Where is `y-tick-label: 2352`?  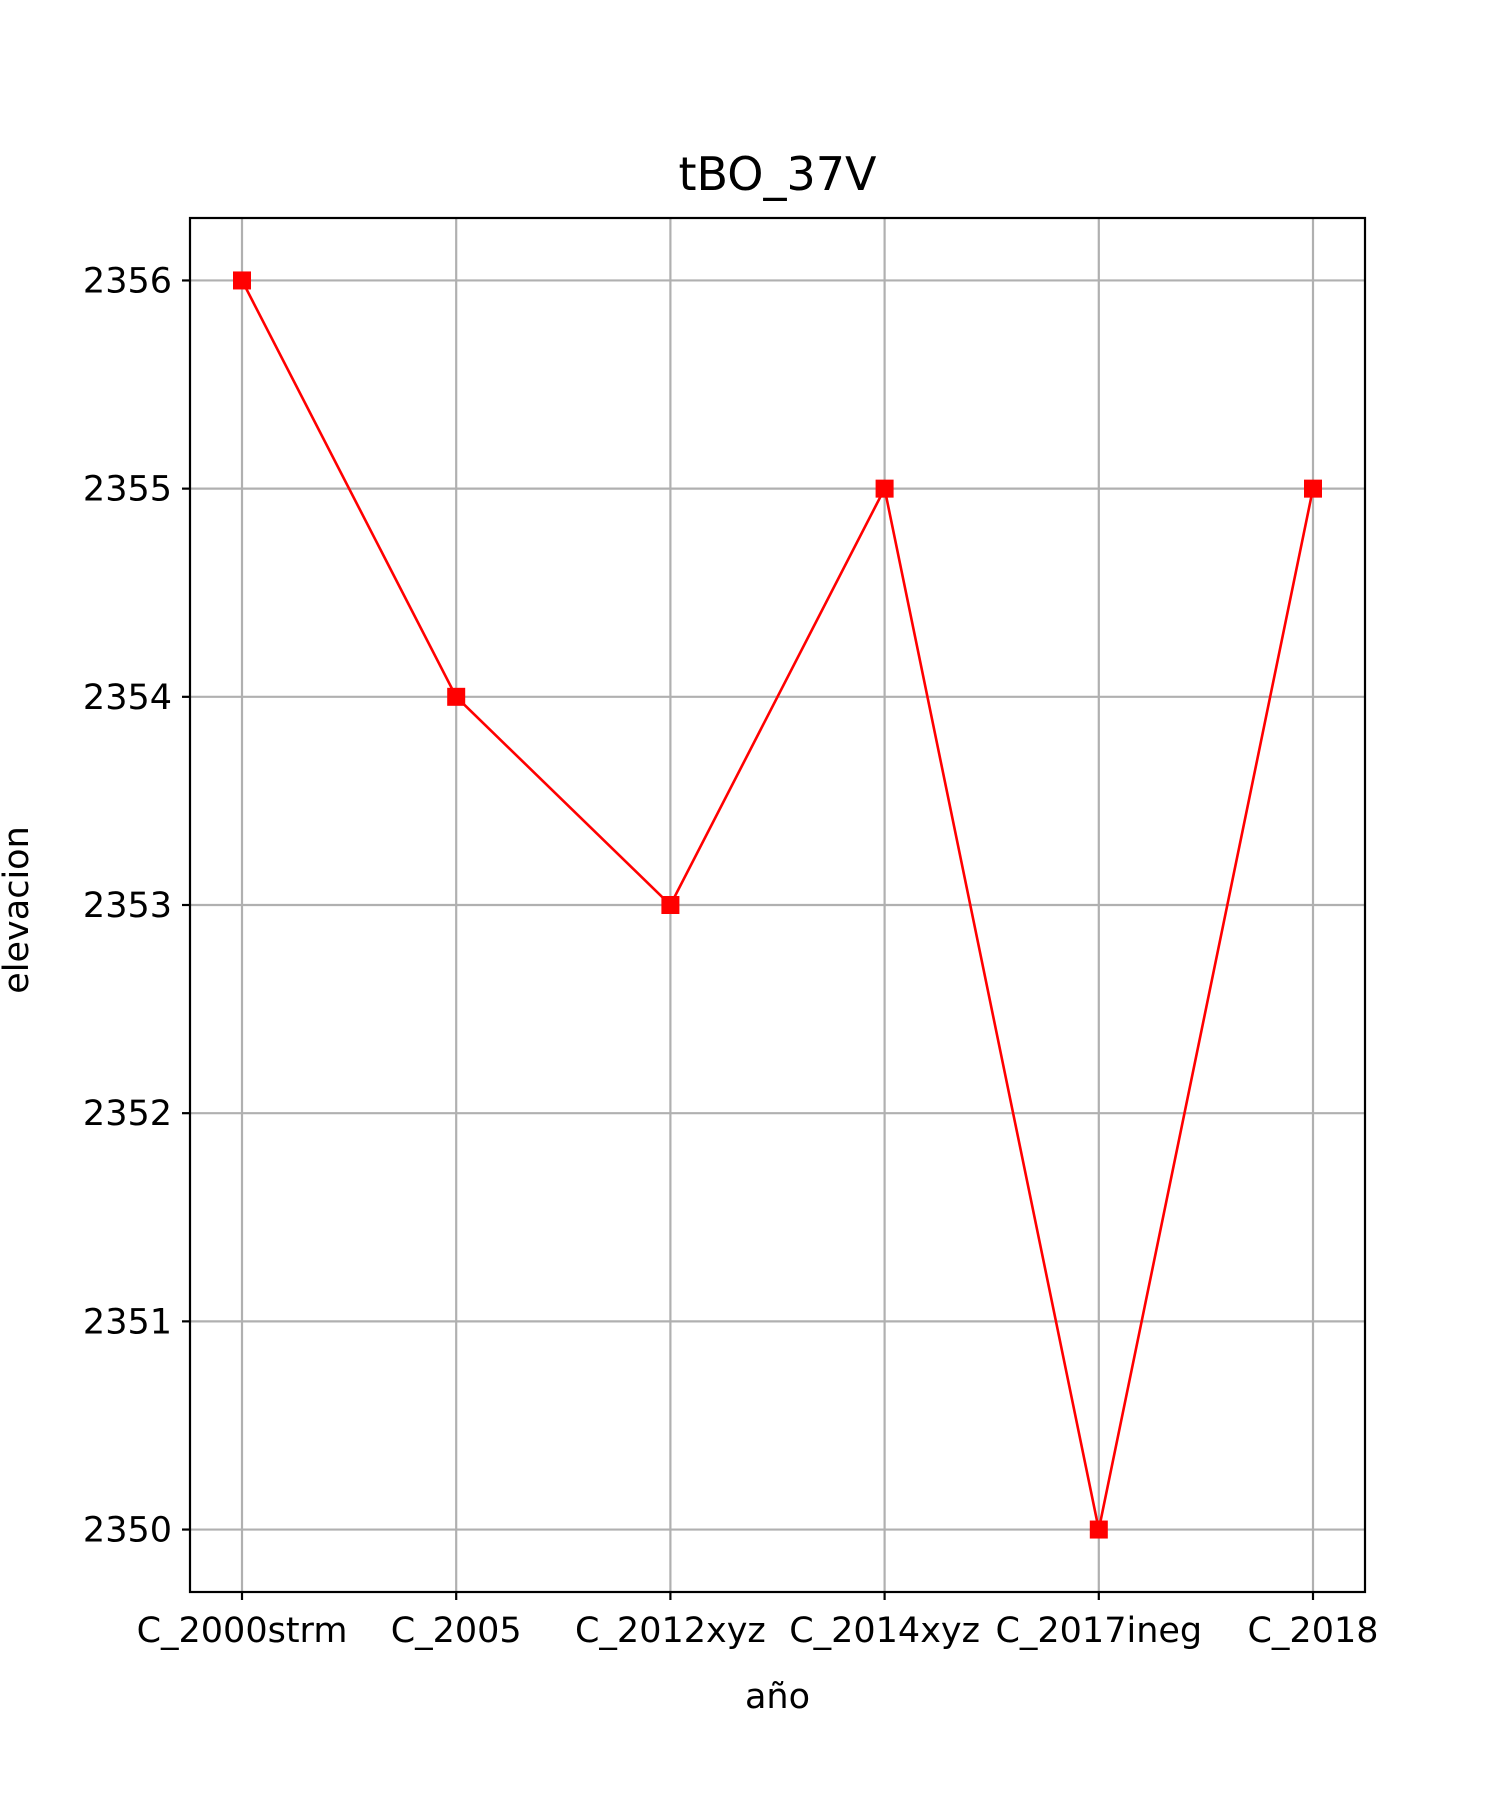
y-tick-label: 2352 is located at coordinates (127, 1114).